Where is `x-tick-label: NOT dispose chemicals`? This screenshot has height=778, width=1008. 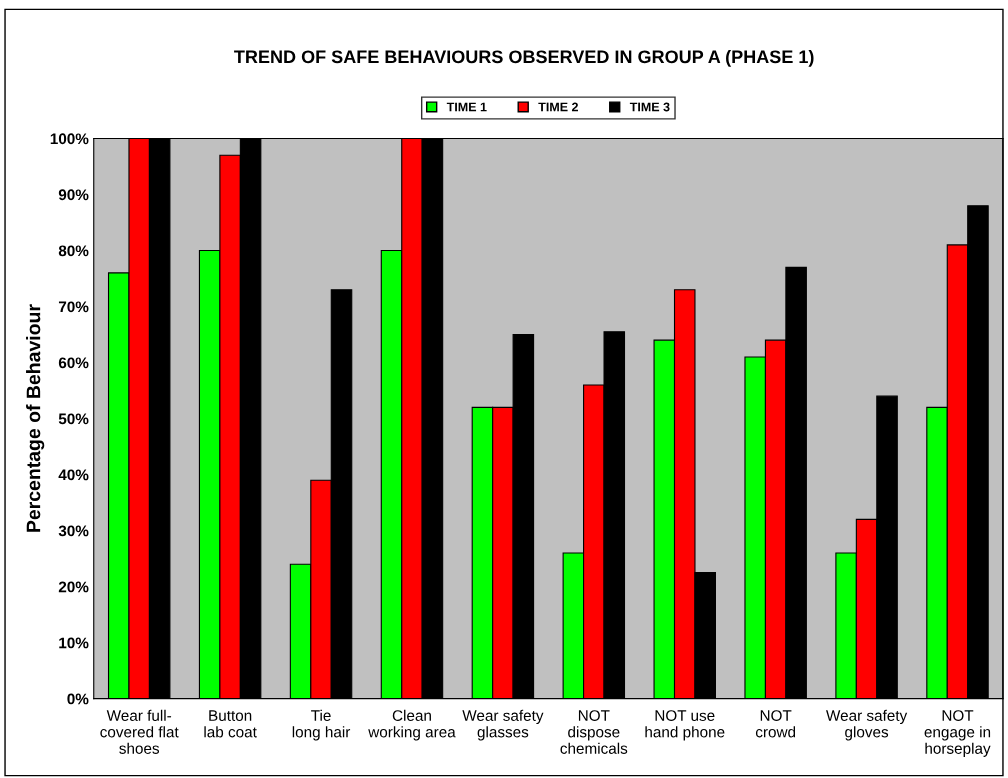 x-tick-label: NOT dispose chemicals is located at coordinates (594, 732).